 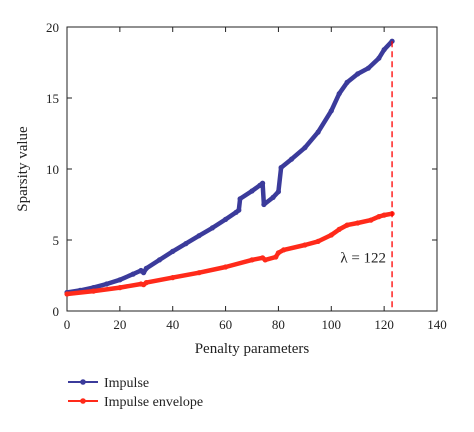 I want to click on y-axis-title: Sparsity value, so click(x=23, y=169).